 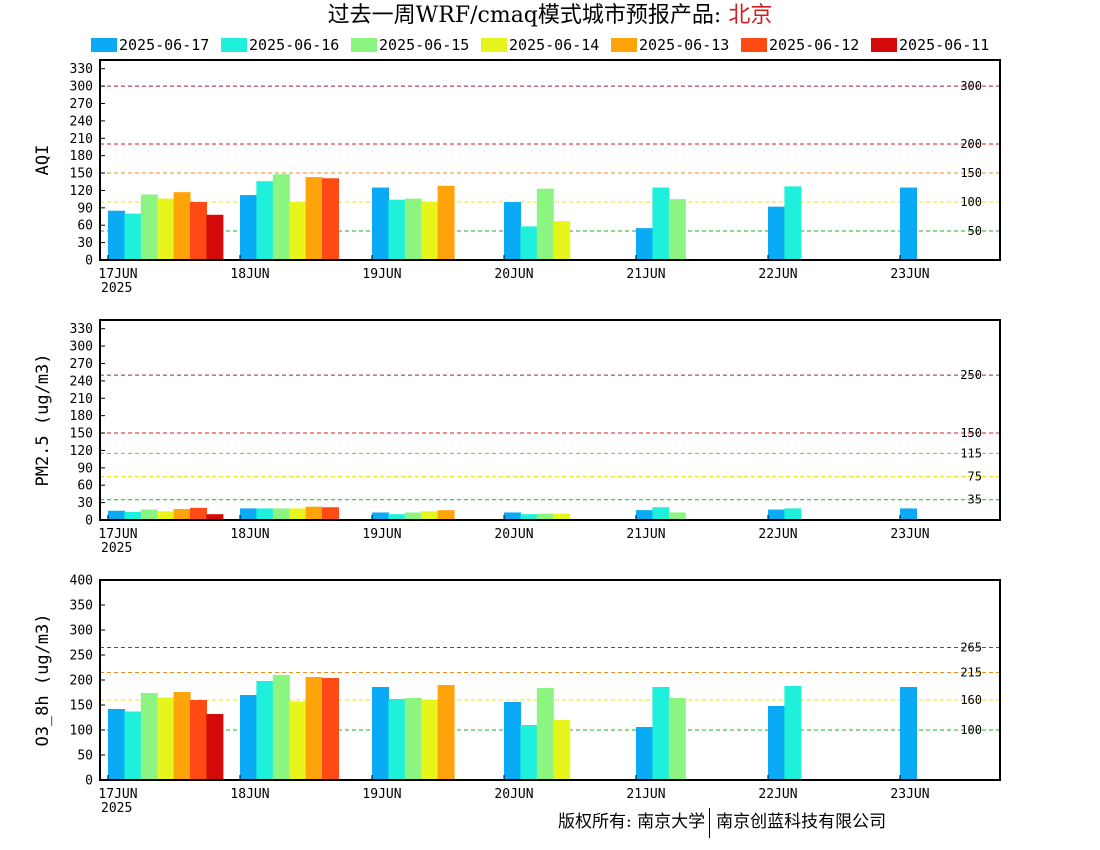 I want to click on legend-label: 2025-06-13, so click(x=684, y=45).